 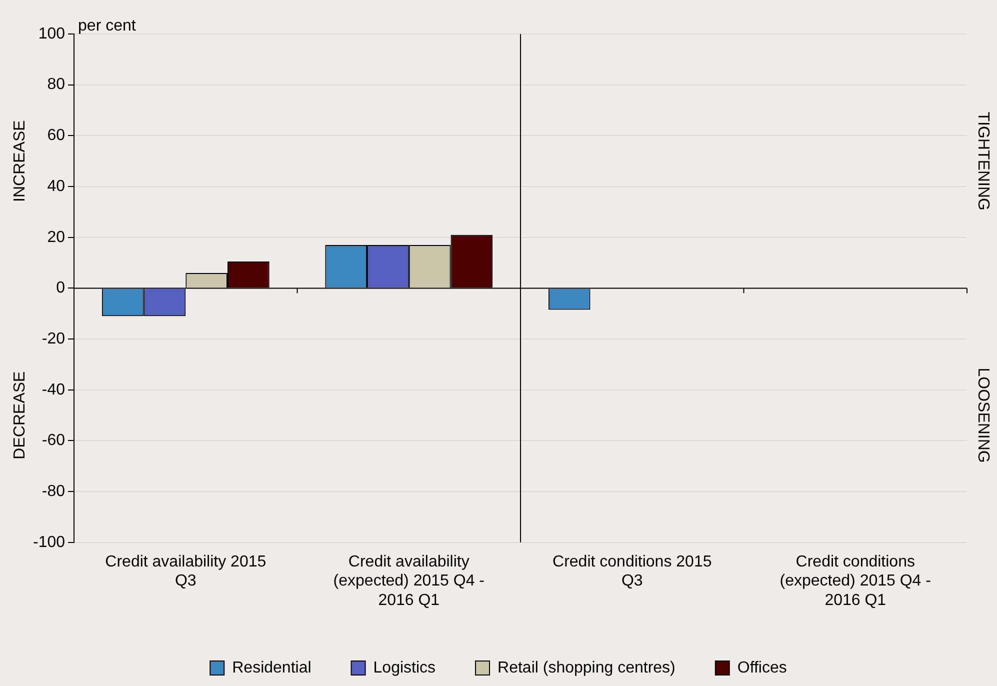 I want to click on y-tick-label: 20, so click(x=56, y=237).